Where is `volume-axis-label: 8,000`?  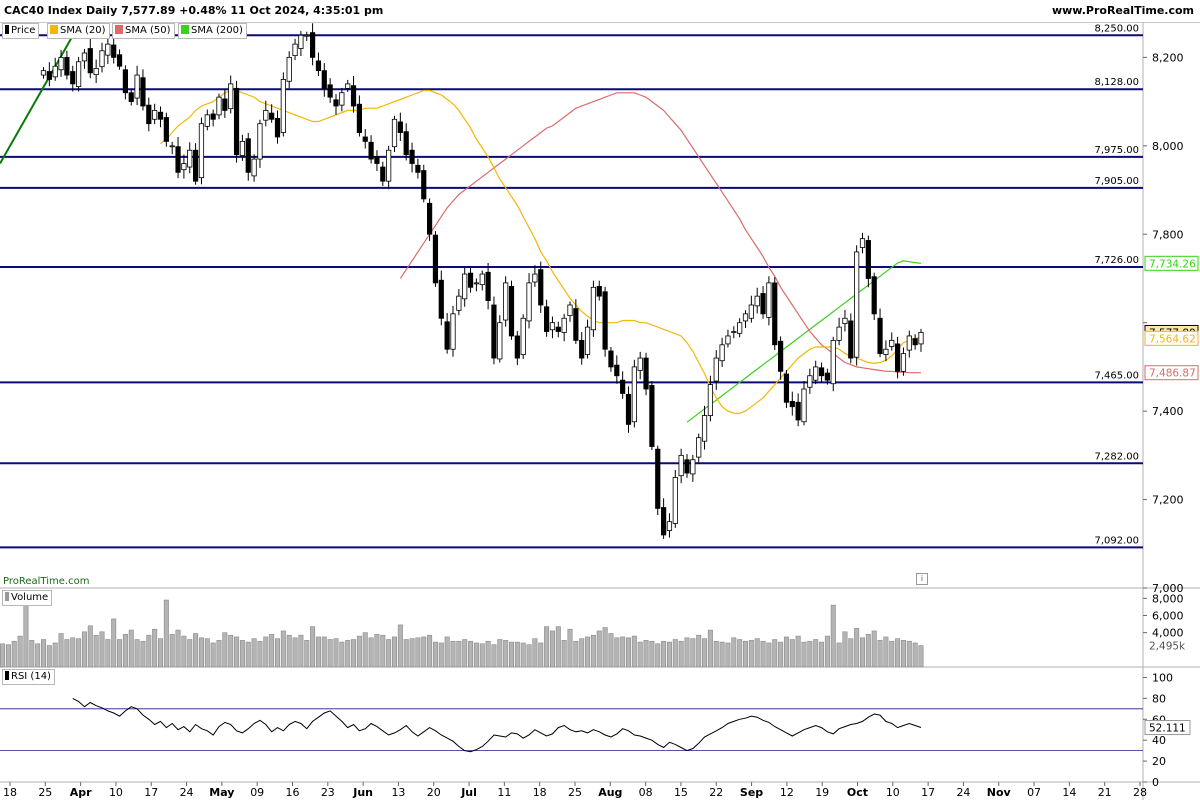 volume-axis-label: 8,000 is located at coordinates (1168, 598).